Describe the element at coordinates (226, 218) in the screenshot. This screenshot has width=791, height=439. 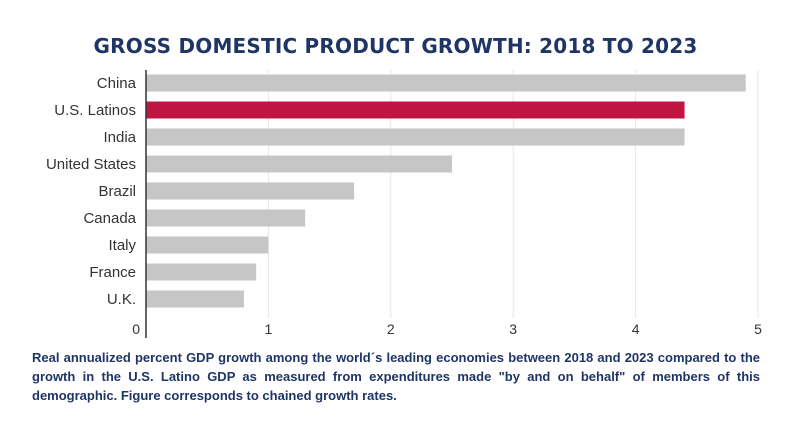
I see `bar-canada` at that location.